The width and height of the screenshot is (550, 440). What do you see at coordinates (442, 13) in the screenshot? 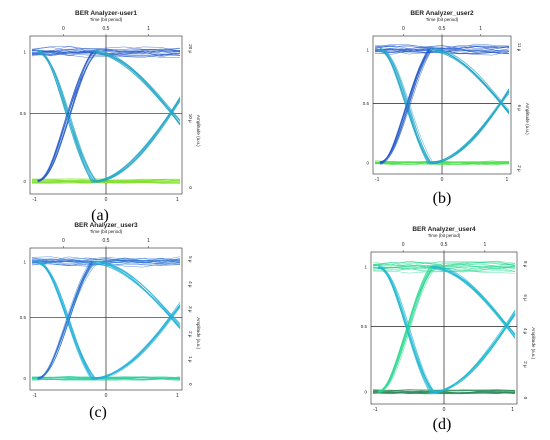
I see `panel-title: BER Analyzer_user2` at bounding box center [442, 13].